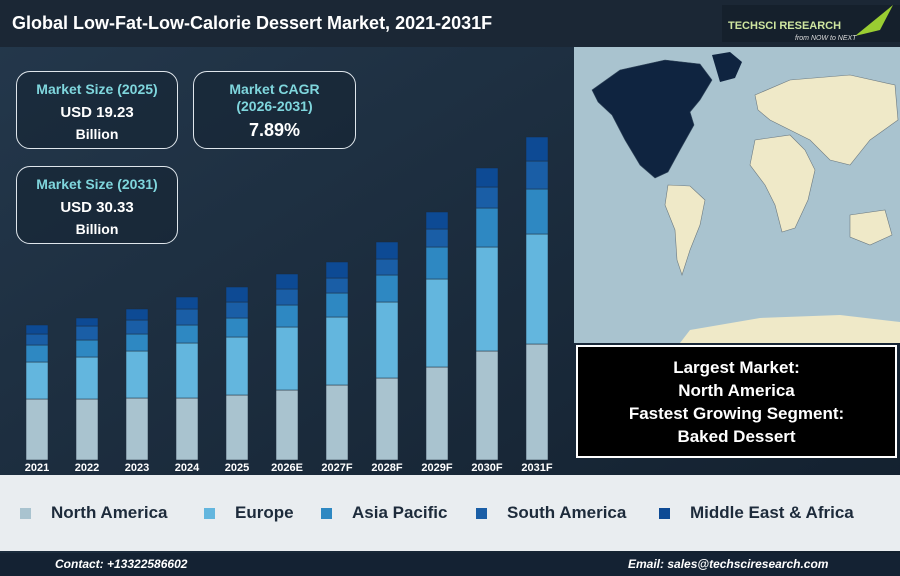 This screenshot has width=900, height=576. I want to click on logo-bg, so click(811, 23).